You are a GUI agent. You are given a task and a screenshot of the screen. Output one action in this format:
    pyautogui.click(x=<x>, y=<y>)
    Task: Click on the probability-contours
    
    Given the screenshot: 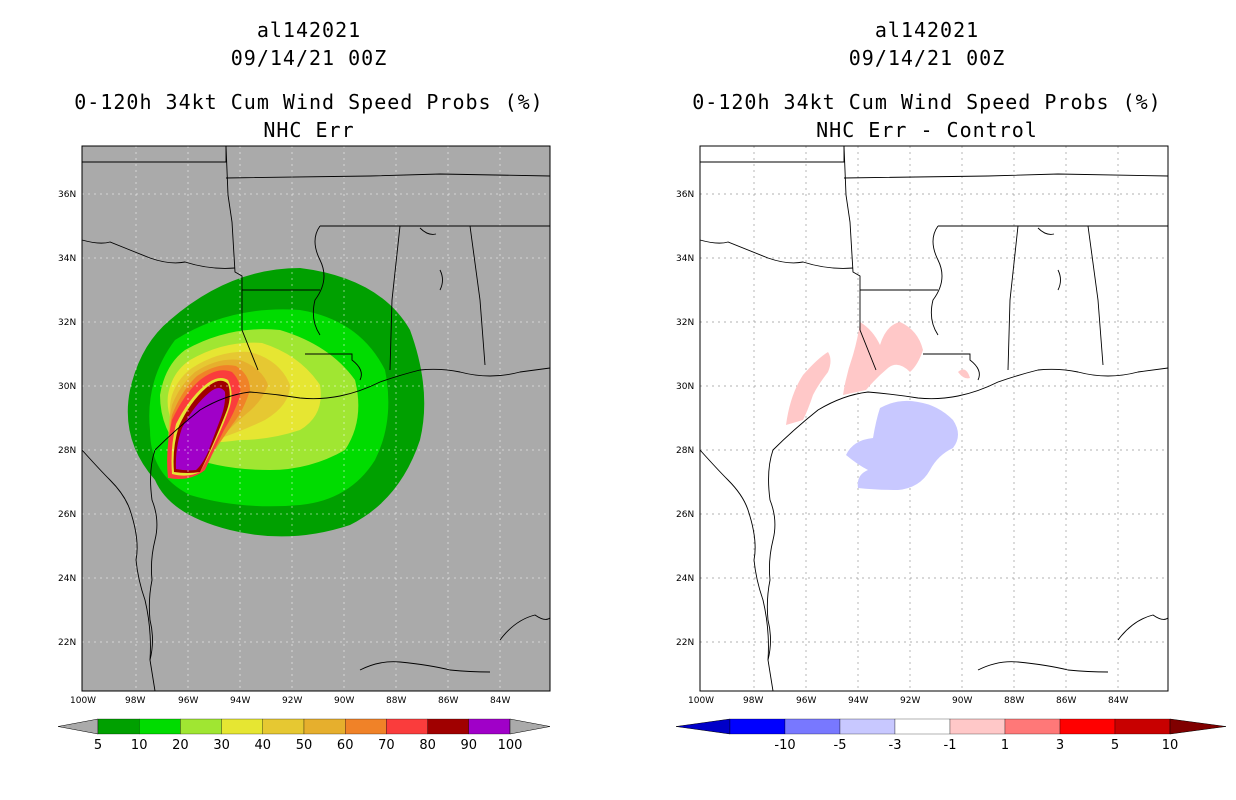 What is the action you would take?
    pyautogui.click(x=276, y=402)
    